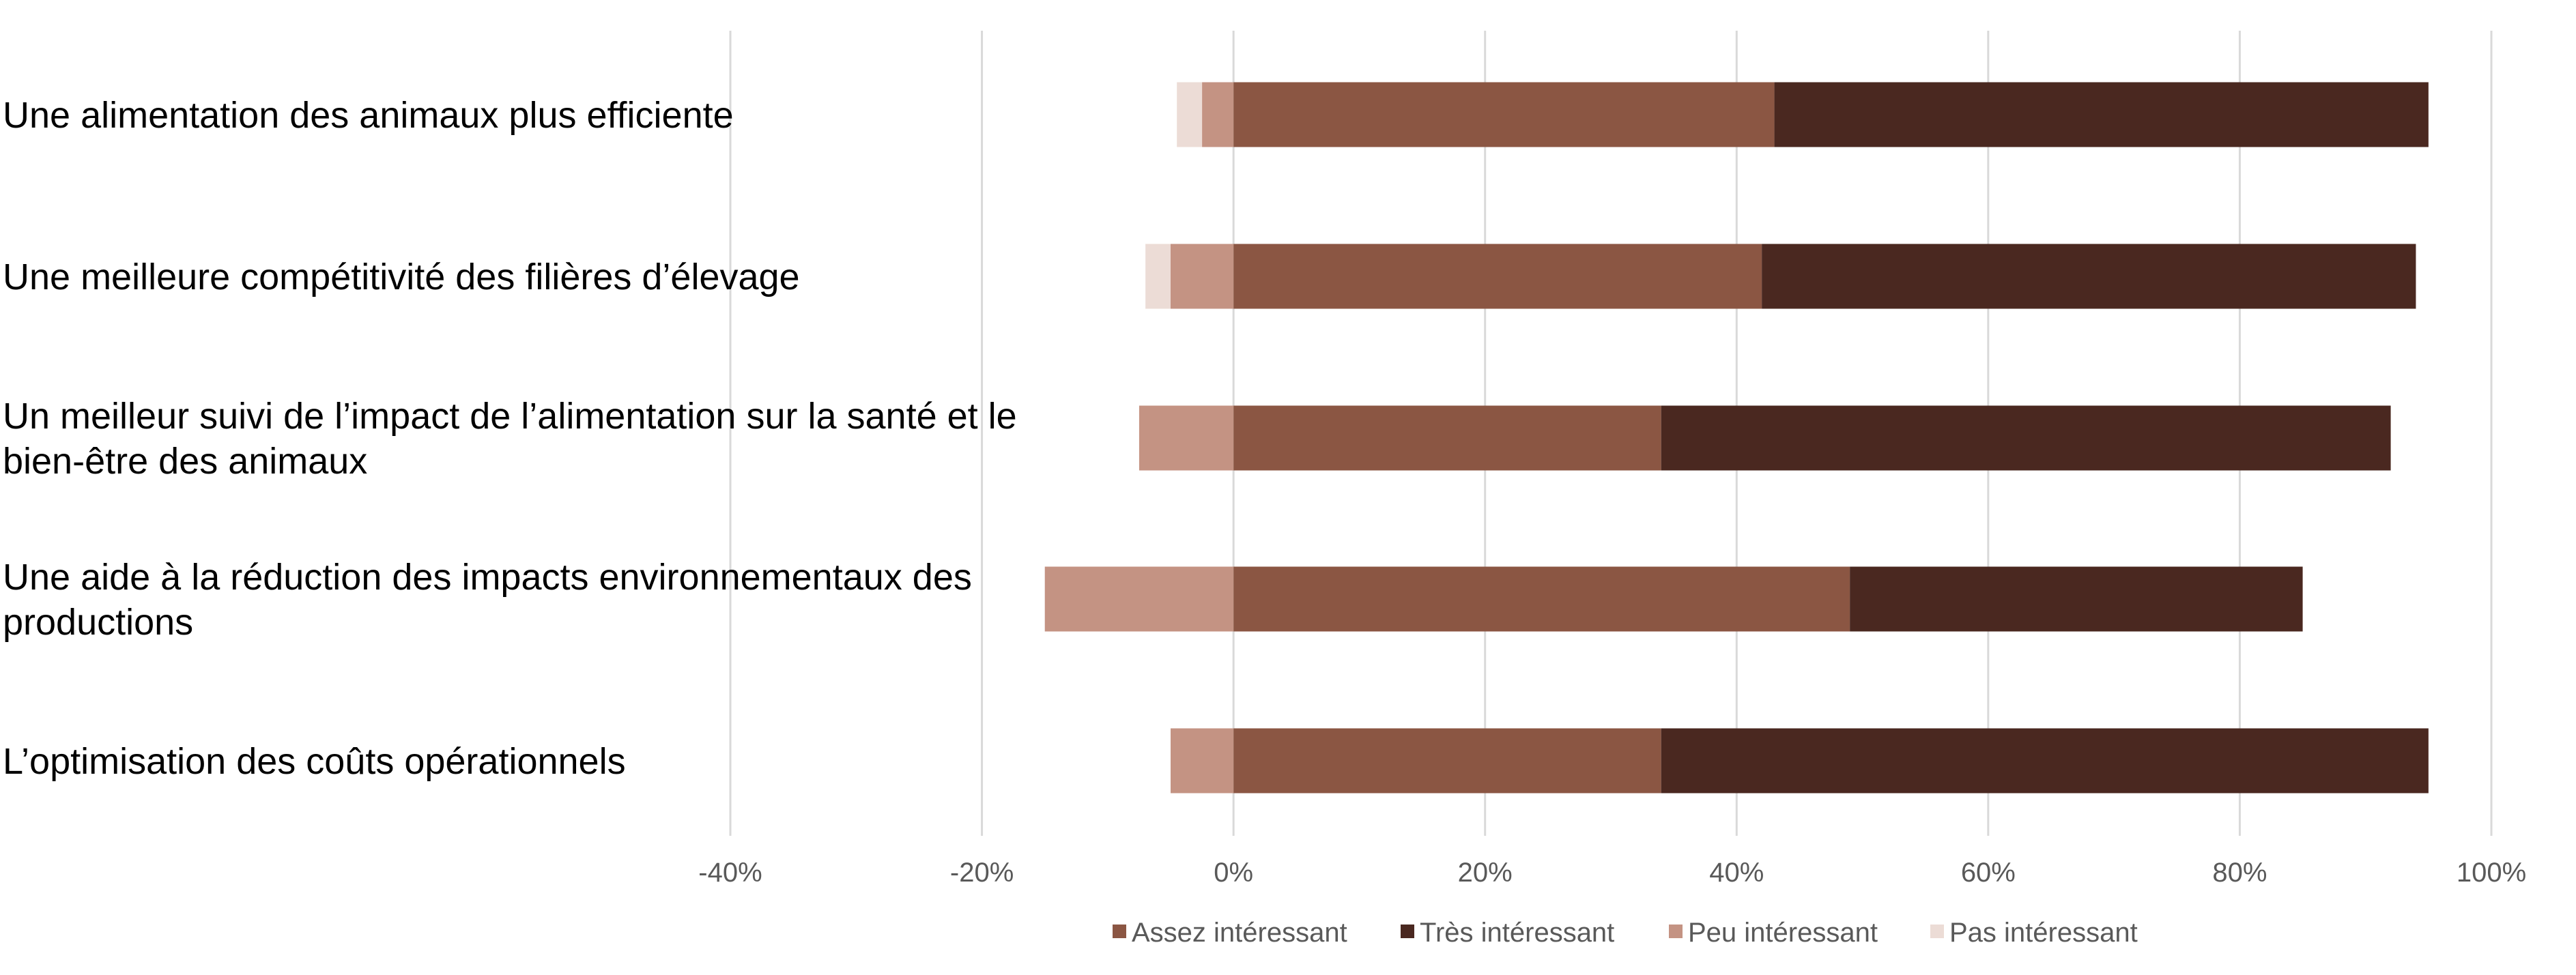 The height and width of the screenshot is (975, 2576). I want to click on legend-label: Pas intéressant, so click(2043, 933).